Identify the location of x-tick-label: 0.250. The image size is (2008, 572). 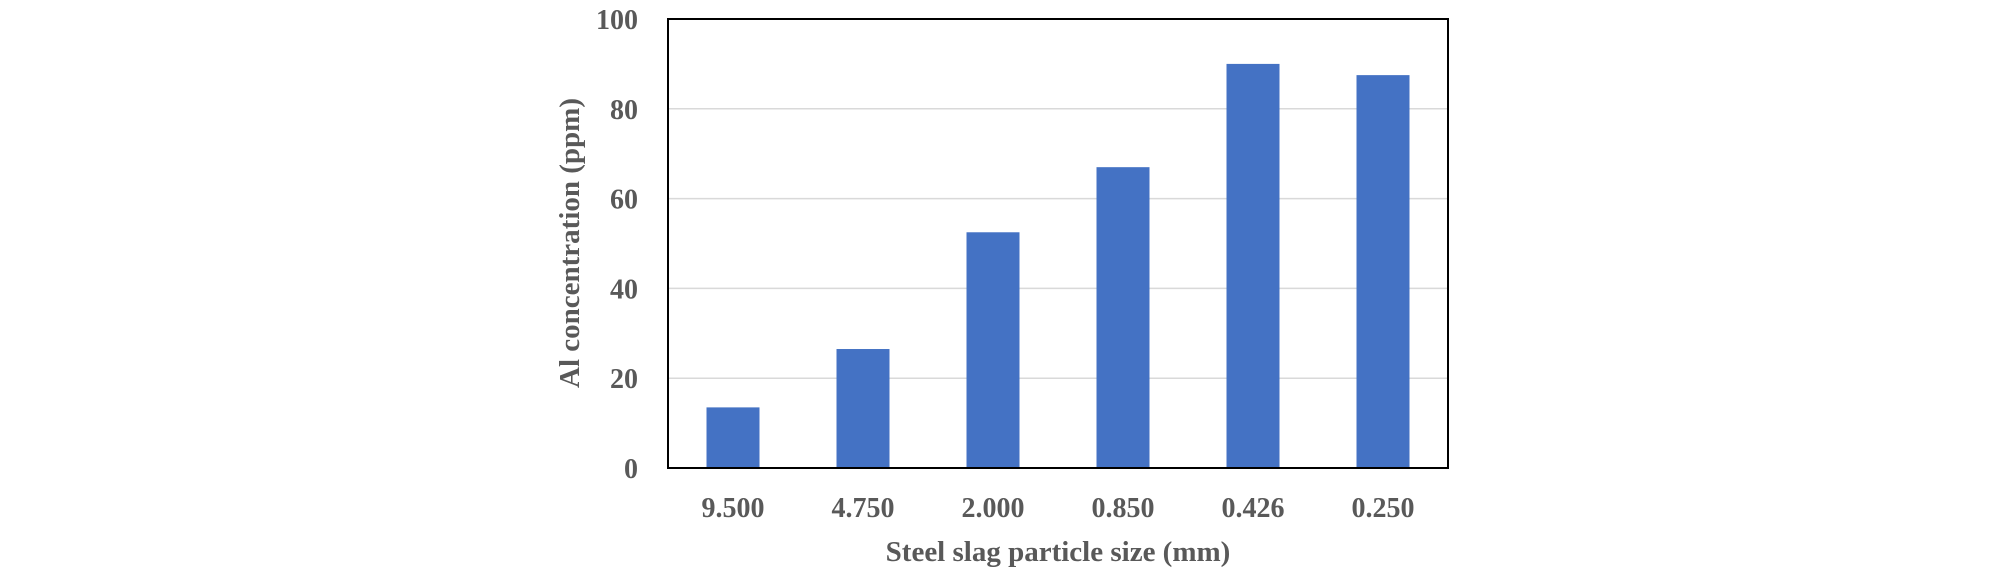
(1383, 508).